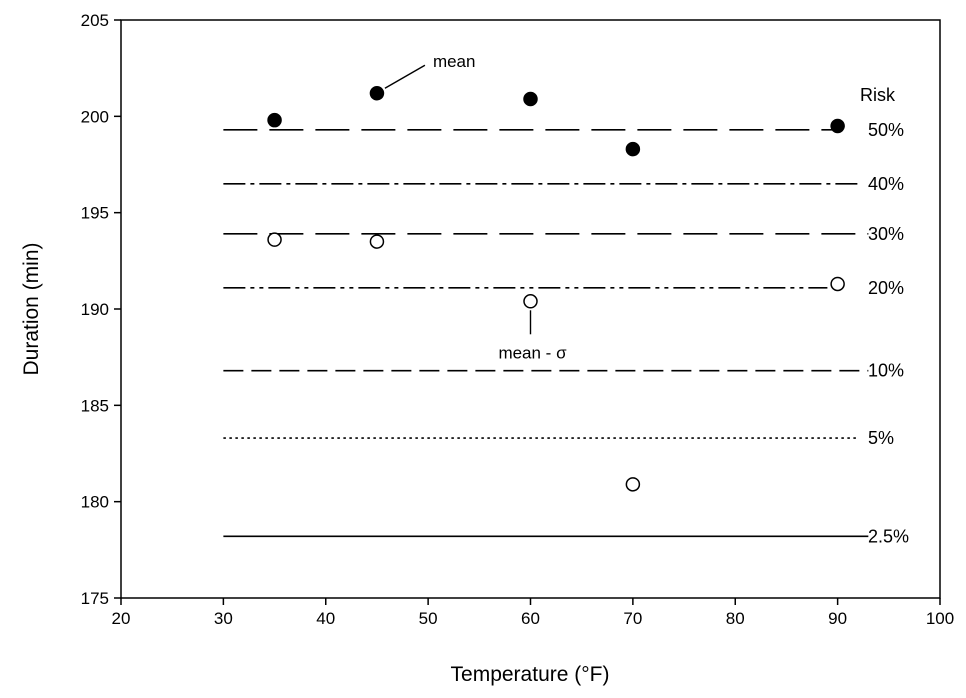  Describe the element at coordinates (886, 234) in the screenshot. I see `risk-line-label: 30%` at that location.